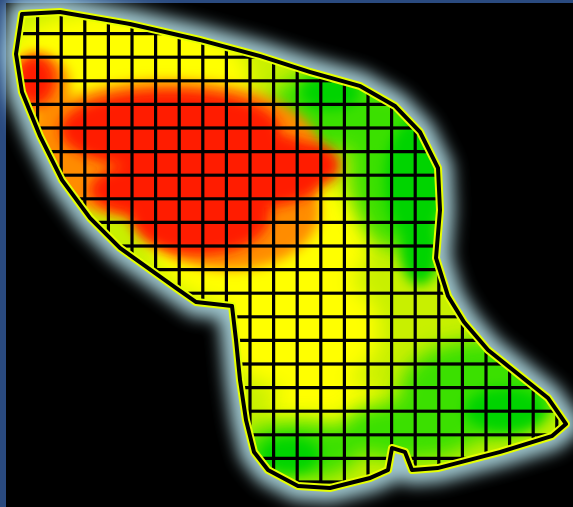 The height and width of the screenshot is (507, 573). Describe the element at coordinates (286, 1) in the screenshot. I see `frame-top-border` at that location.